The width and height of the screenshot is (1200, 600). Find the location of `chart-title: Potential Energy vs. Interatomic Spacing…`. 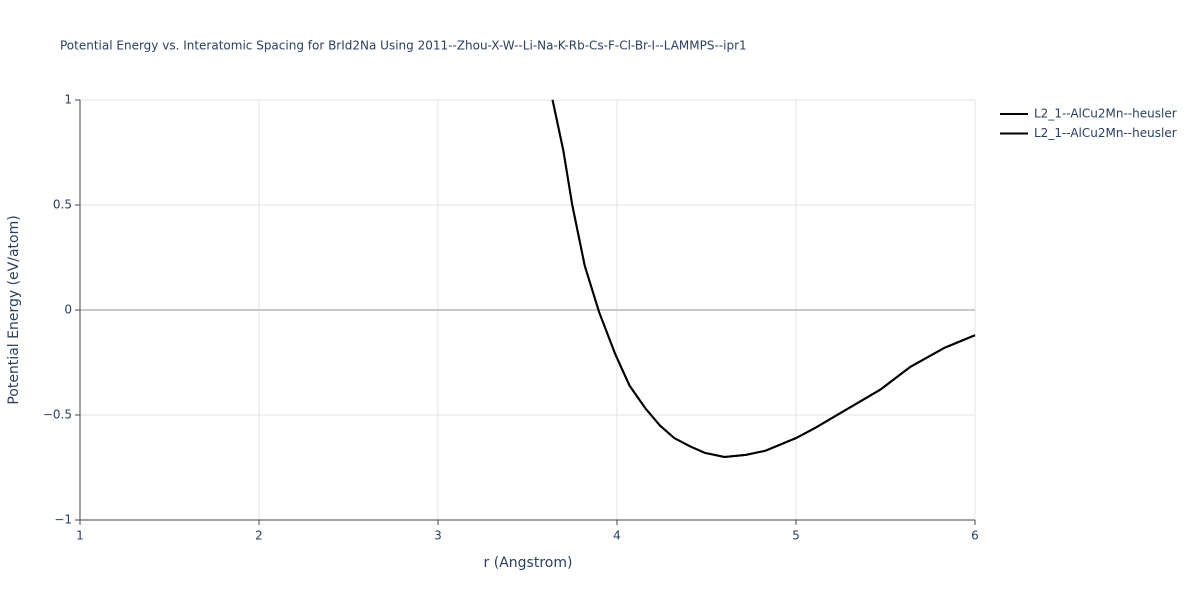

chart-title: Potential Energy vs. Interatomic Spacing… is located at coordinates (403, 46).